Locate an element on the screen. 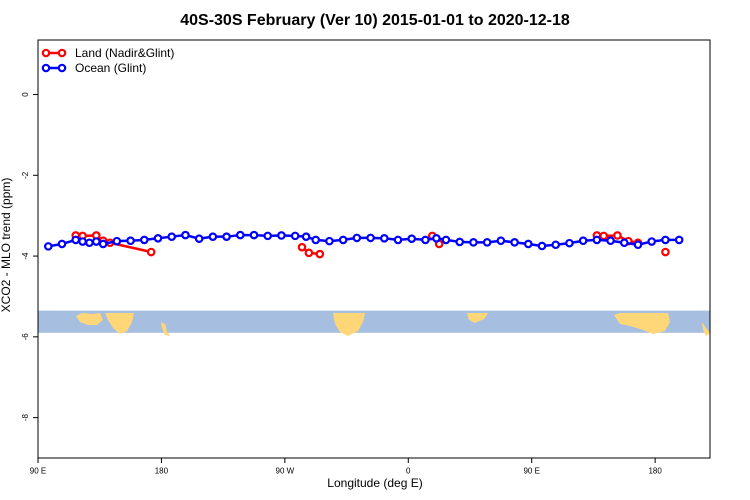 The image size is (750, 500). y-tick-label: -2 is located at coordinates (25, 175).